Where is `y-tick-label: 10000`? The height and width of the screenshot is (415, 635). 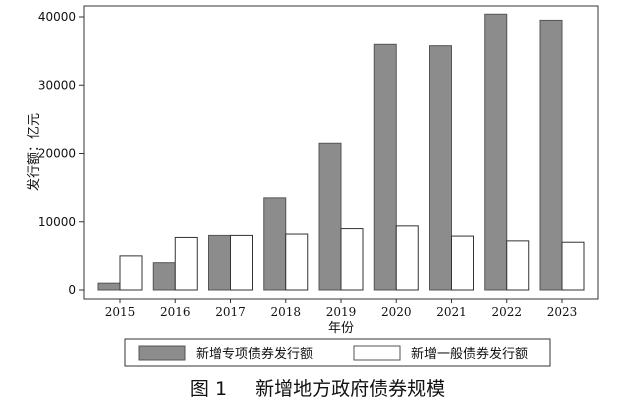
y-tick-label: 10000 is located at coordinates (57, 222).